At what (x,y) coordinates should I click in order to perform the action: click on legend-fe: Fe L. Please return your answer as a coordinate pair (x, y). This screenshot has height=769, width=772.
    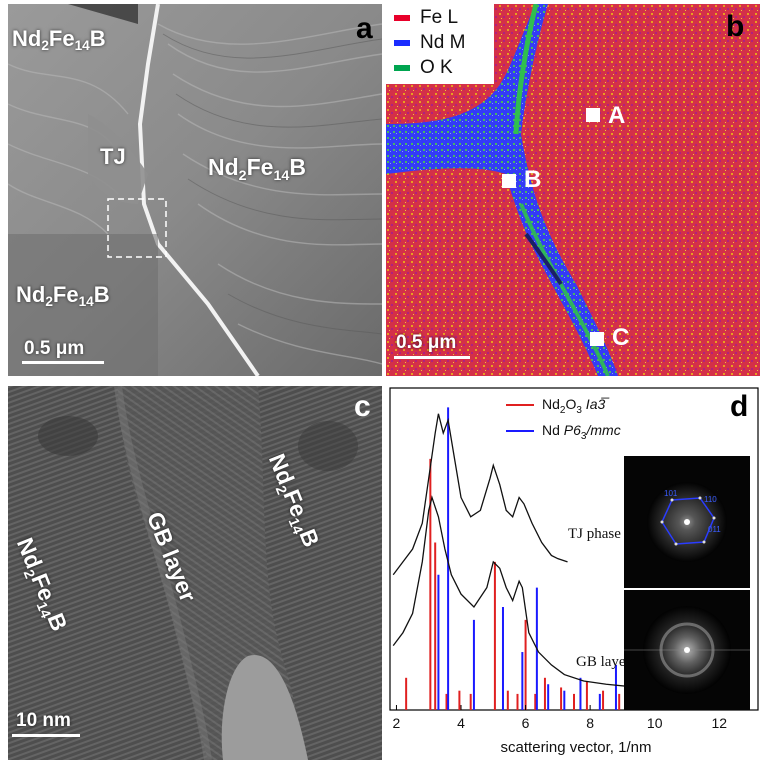
    Looking at the image, I should click on (426, 18).